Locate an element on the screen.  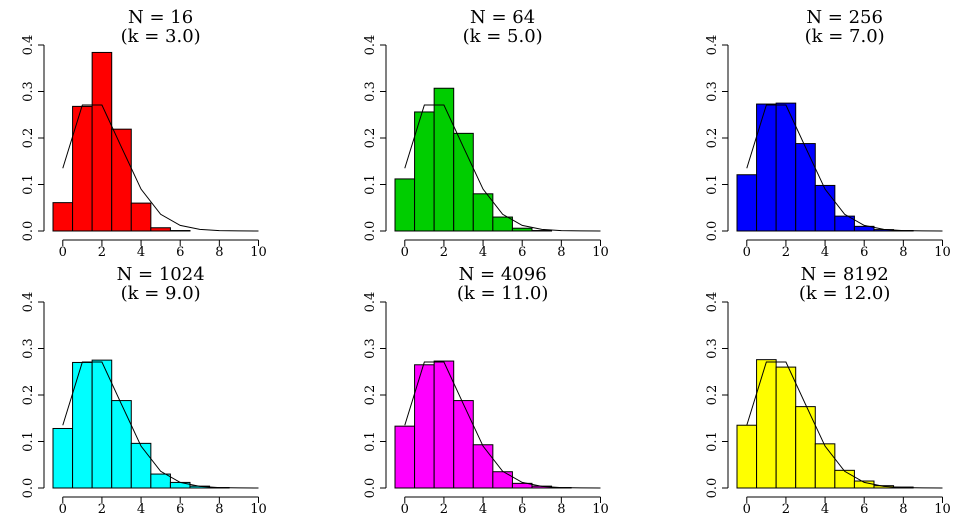
histogram-panel-5: N = 4096(k = 11.0) 0.0 0.1 0.2 0.3 0.4 0 2 4 6 8 10 is located at coordinates (486, 390).